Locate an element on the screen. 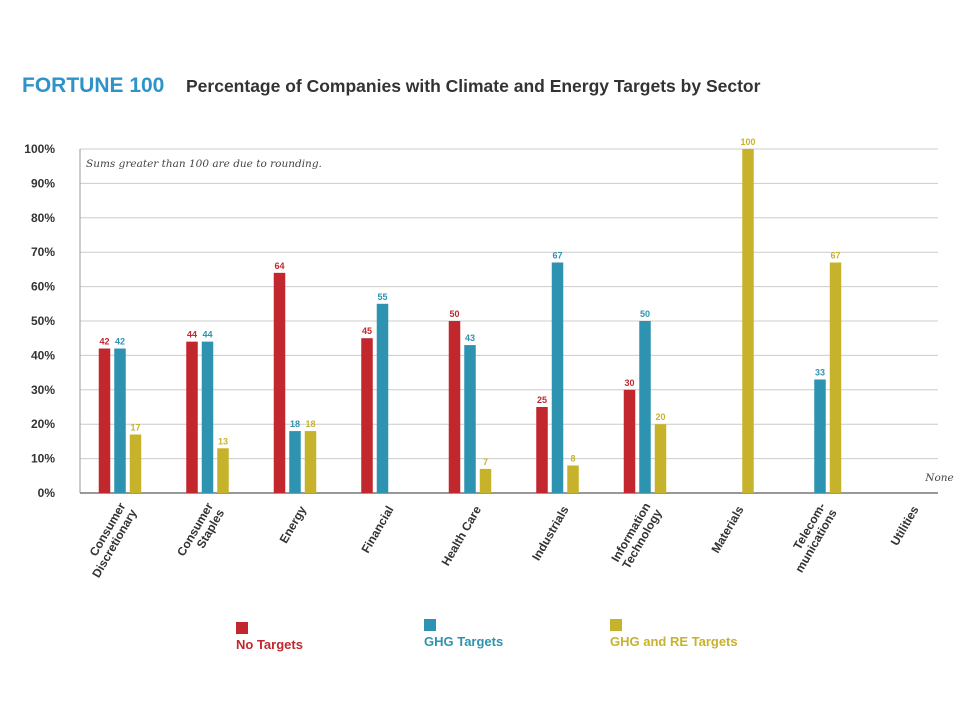 The width and height of the screenshot is (960, 720). data-label-no-targets: 64 is located at coordinates (279, 266).